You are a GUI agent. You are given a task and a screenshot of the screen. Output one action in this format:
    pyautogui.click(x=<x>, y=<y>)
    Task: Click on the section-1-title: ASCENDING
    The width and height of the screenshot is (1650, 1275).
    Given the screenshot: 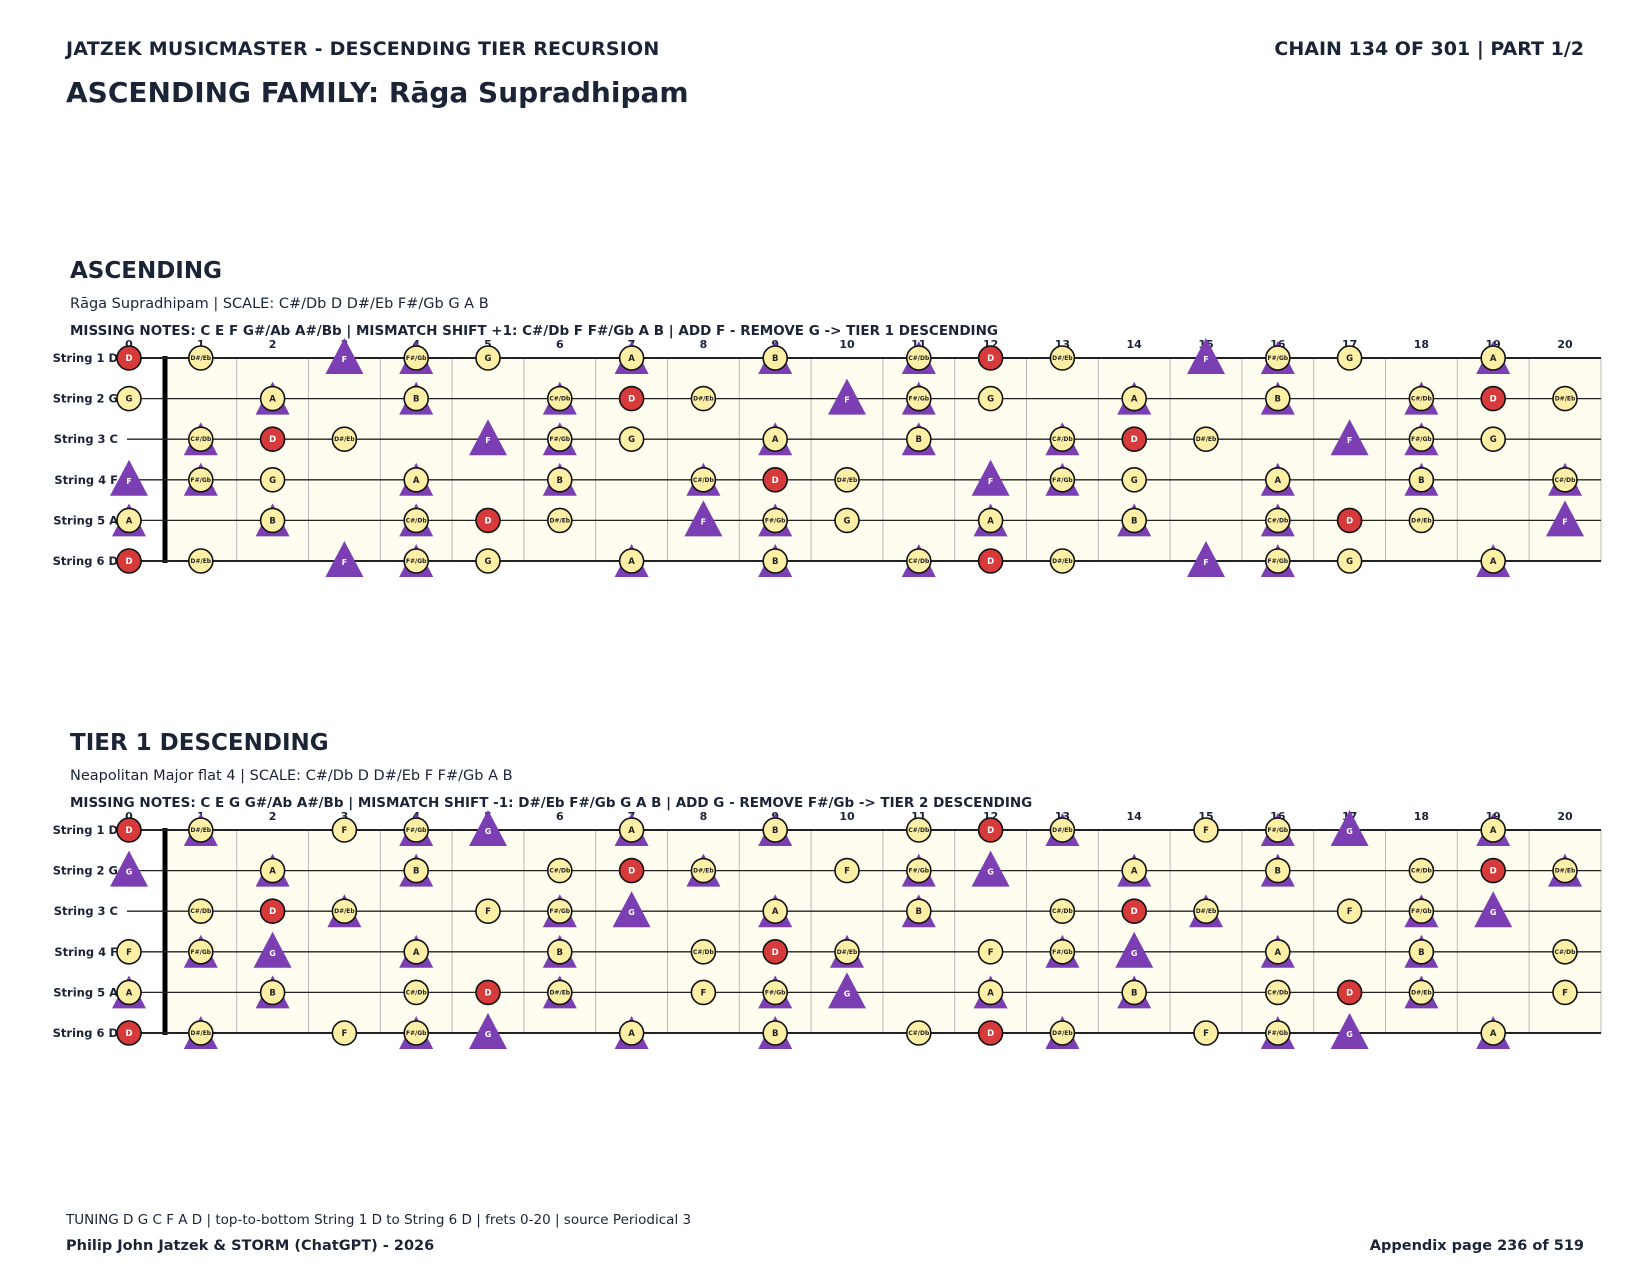 What is the action you would take?
    pyautogui.click(x=146, y=271)
    